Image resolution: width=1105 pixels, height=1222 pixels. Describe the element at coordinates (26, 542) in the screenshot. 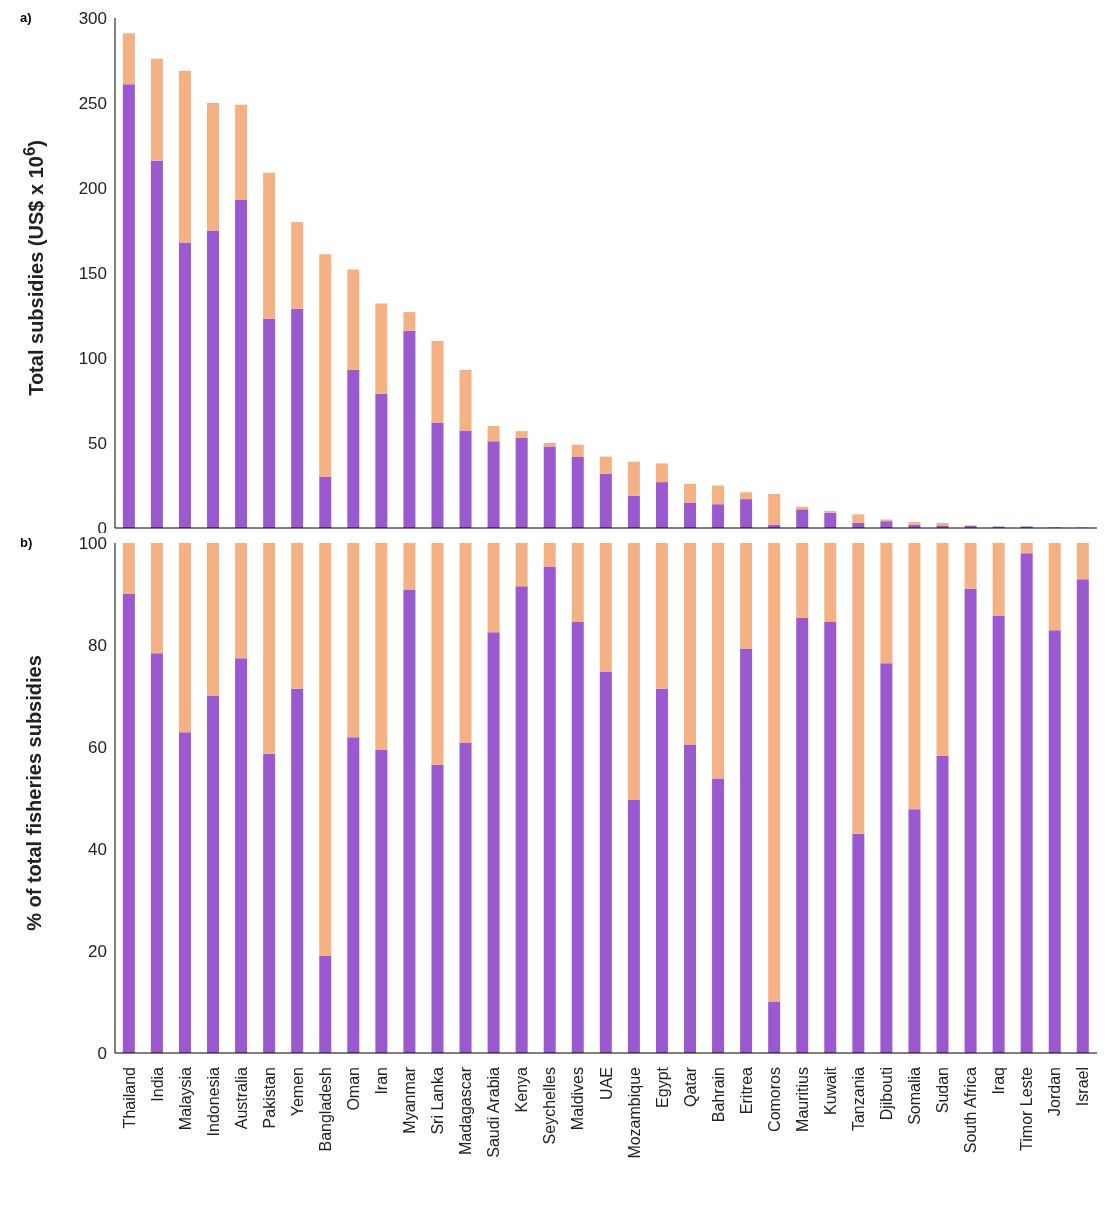

I see `text: b)` at that location.